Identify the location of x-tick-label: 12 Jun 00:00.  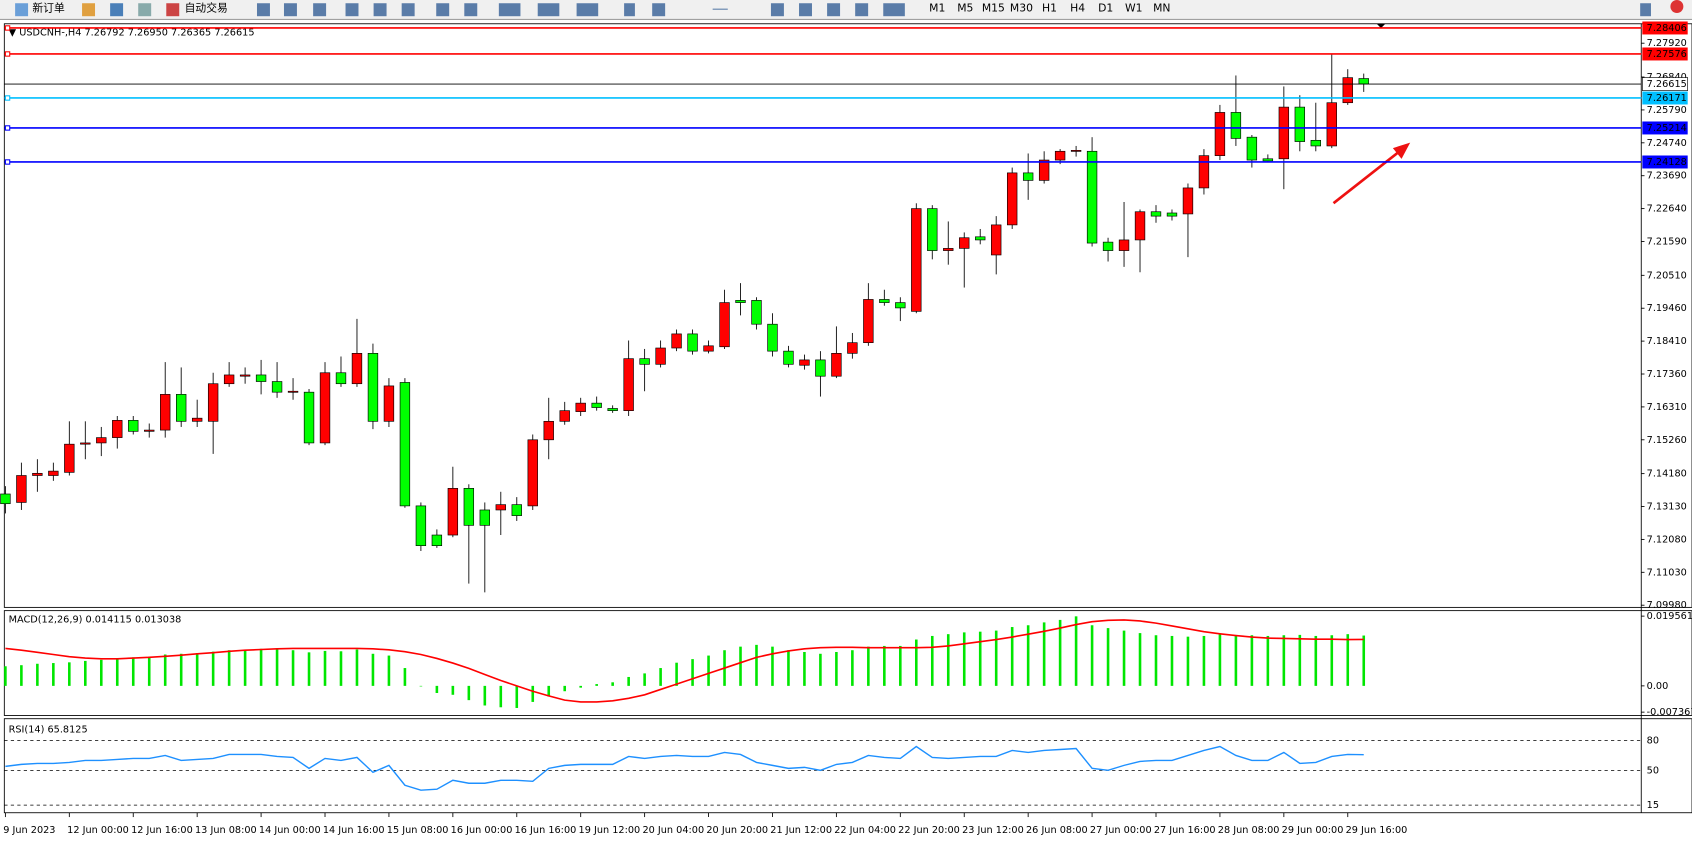
(98, 830).